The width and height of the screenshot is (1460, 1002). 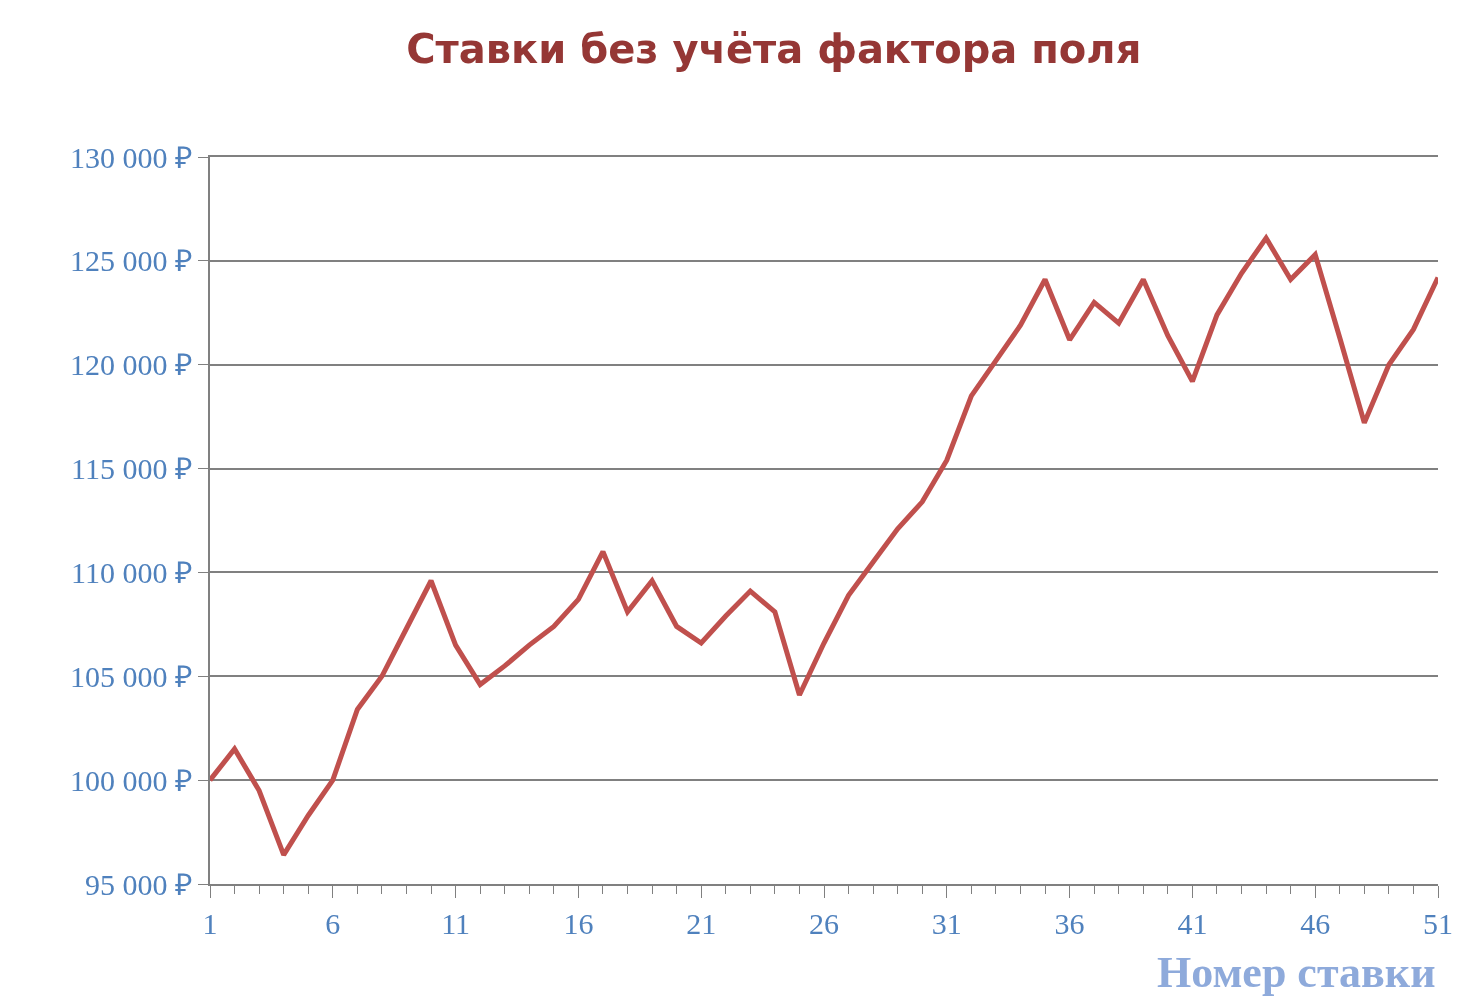 I want to click on x-tick-label: 46, so click(x=1315, y=923).